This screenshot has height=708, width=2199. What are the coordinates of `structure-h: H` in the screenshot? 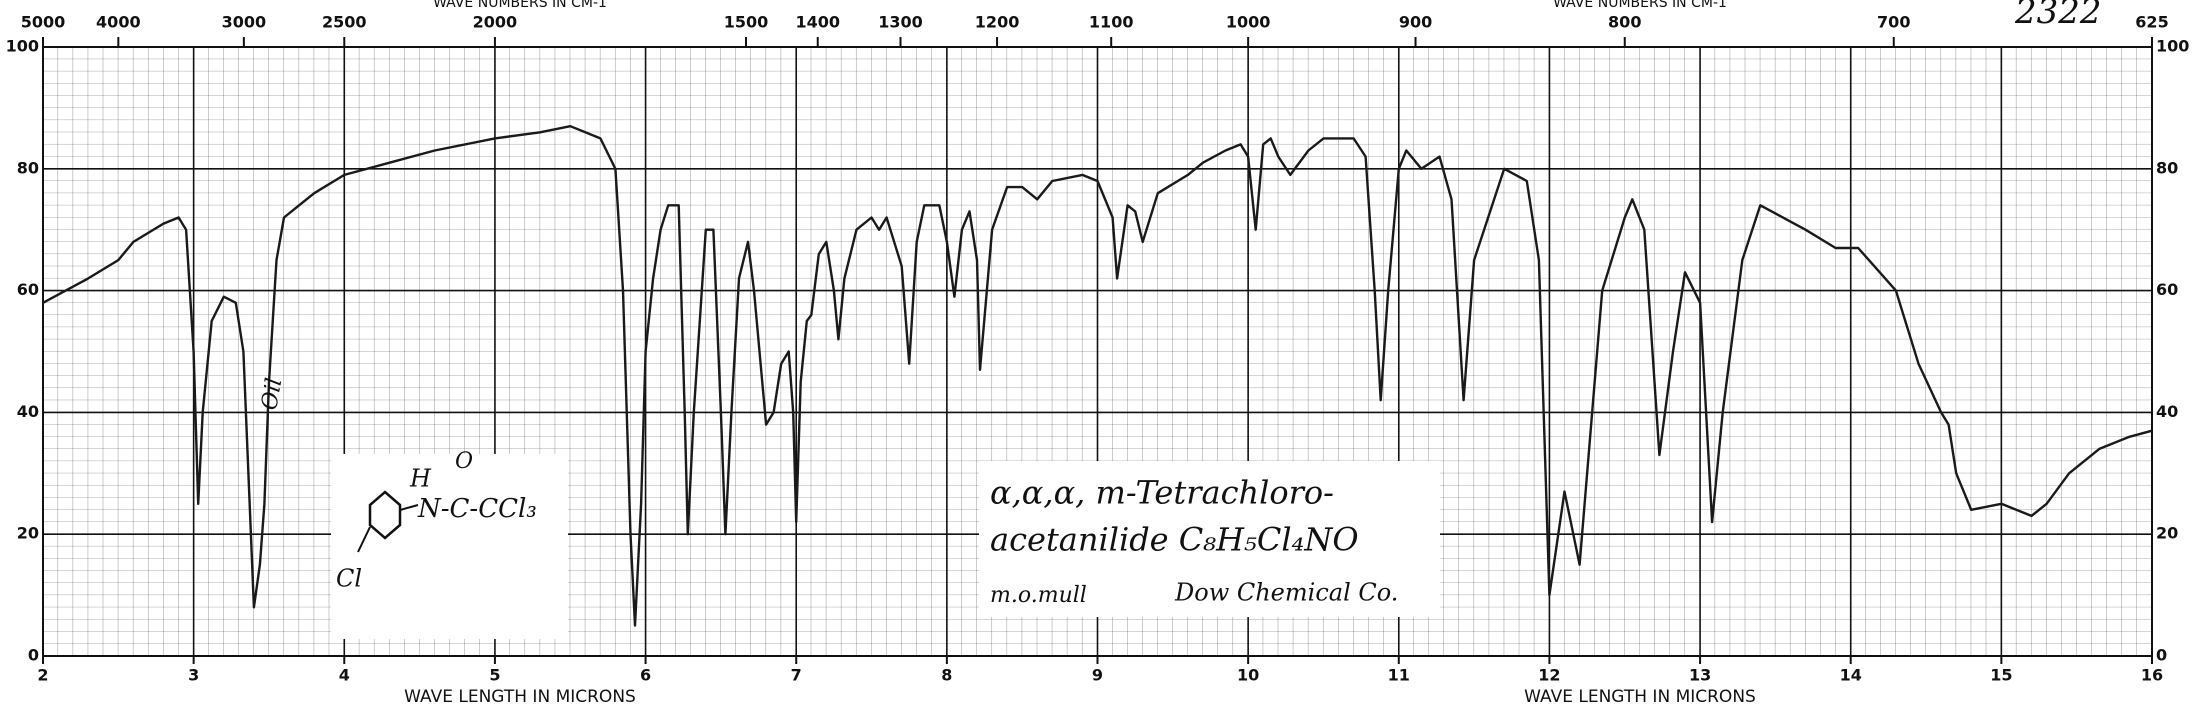 It's located at (420, 479).